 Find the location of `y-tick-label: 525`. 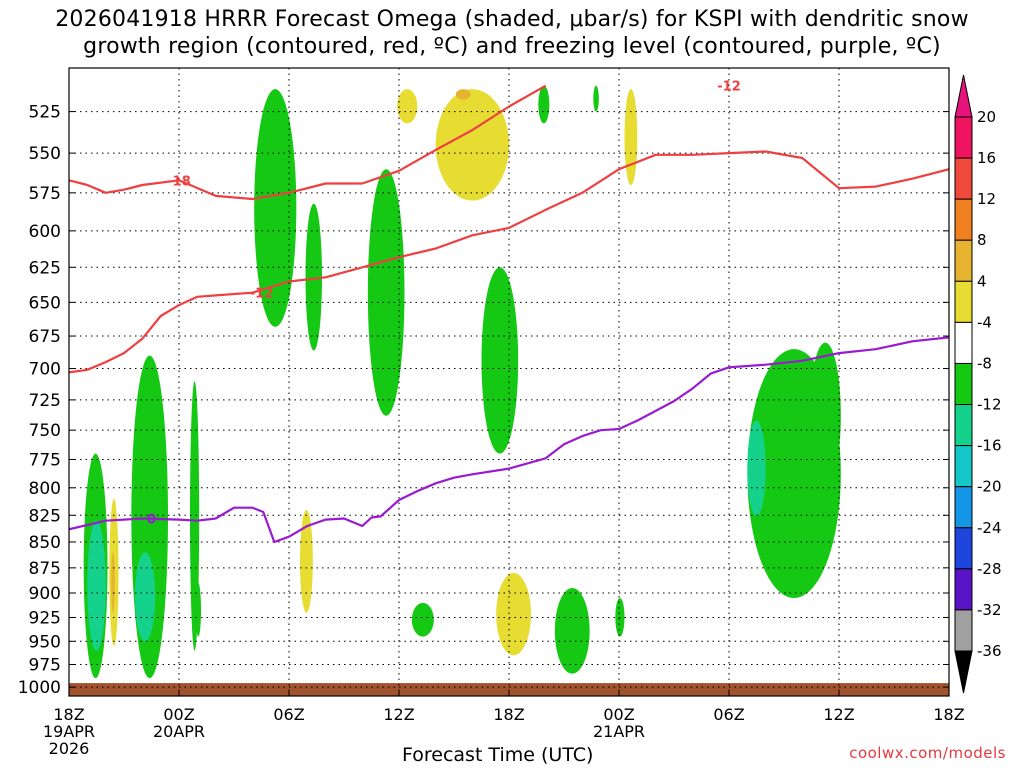

y-tick-label: 525 is located at coordinates (45, 113).